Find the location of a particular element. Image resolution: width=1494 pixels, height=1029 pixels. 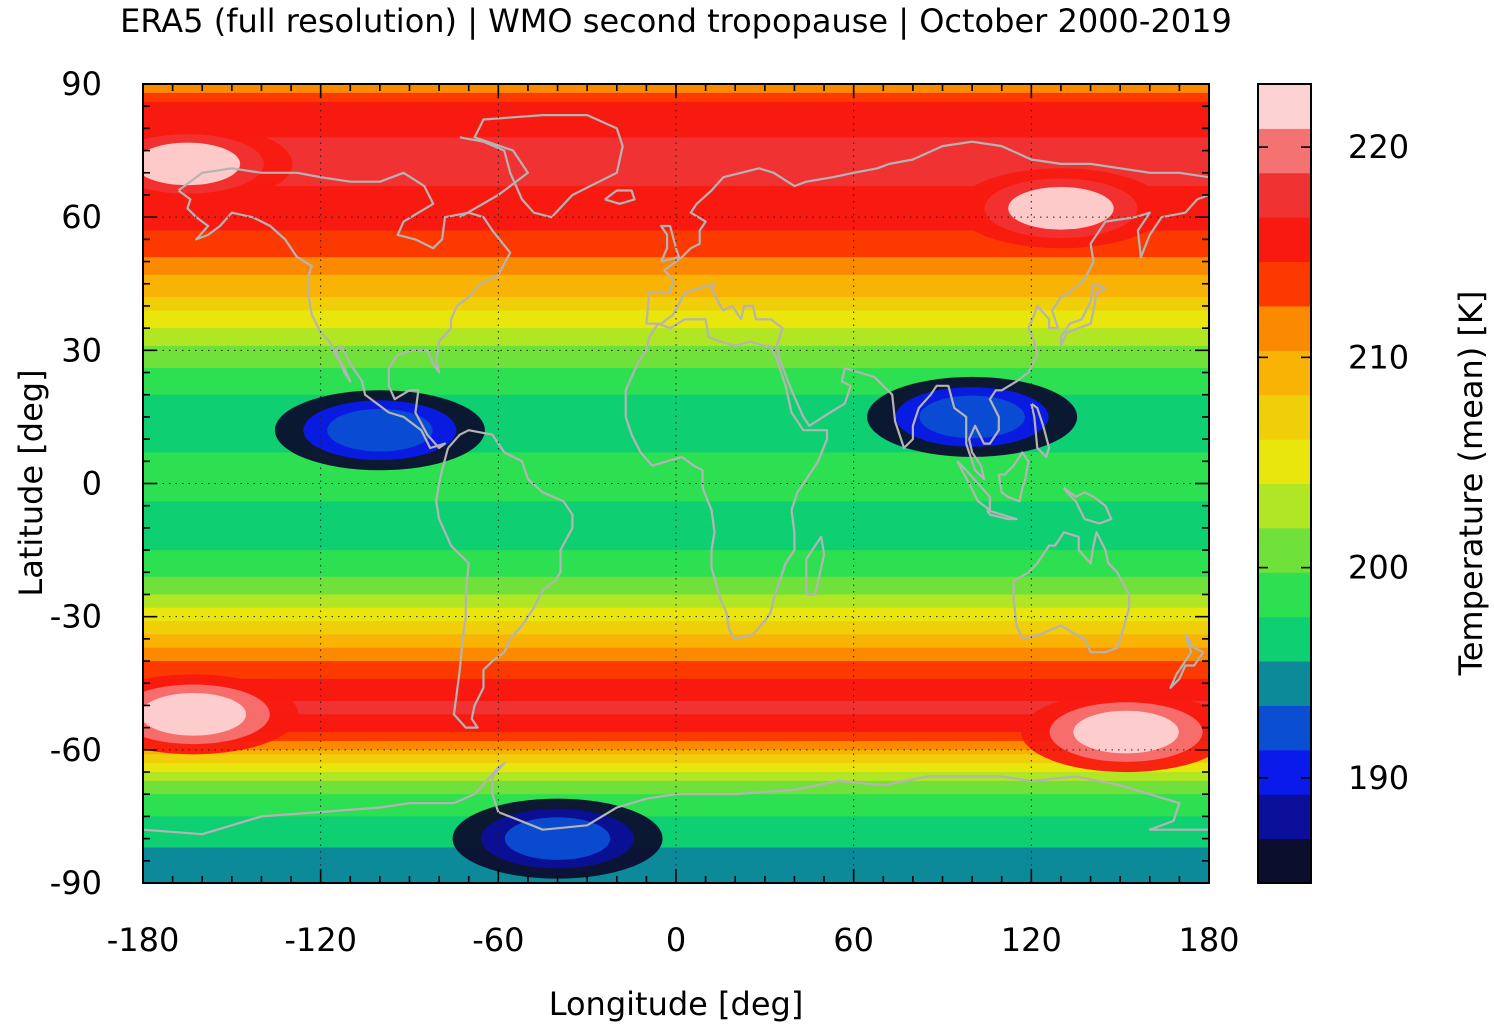

colorbar-tick-label: 220 is located at coordinates (1378, 147).